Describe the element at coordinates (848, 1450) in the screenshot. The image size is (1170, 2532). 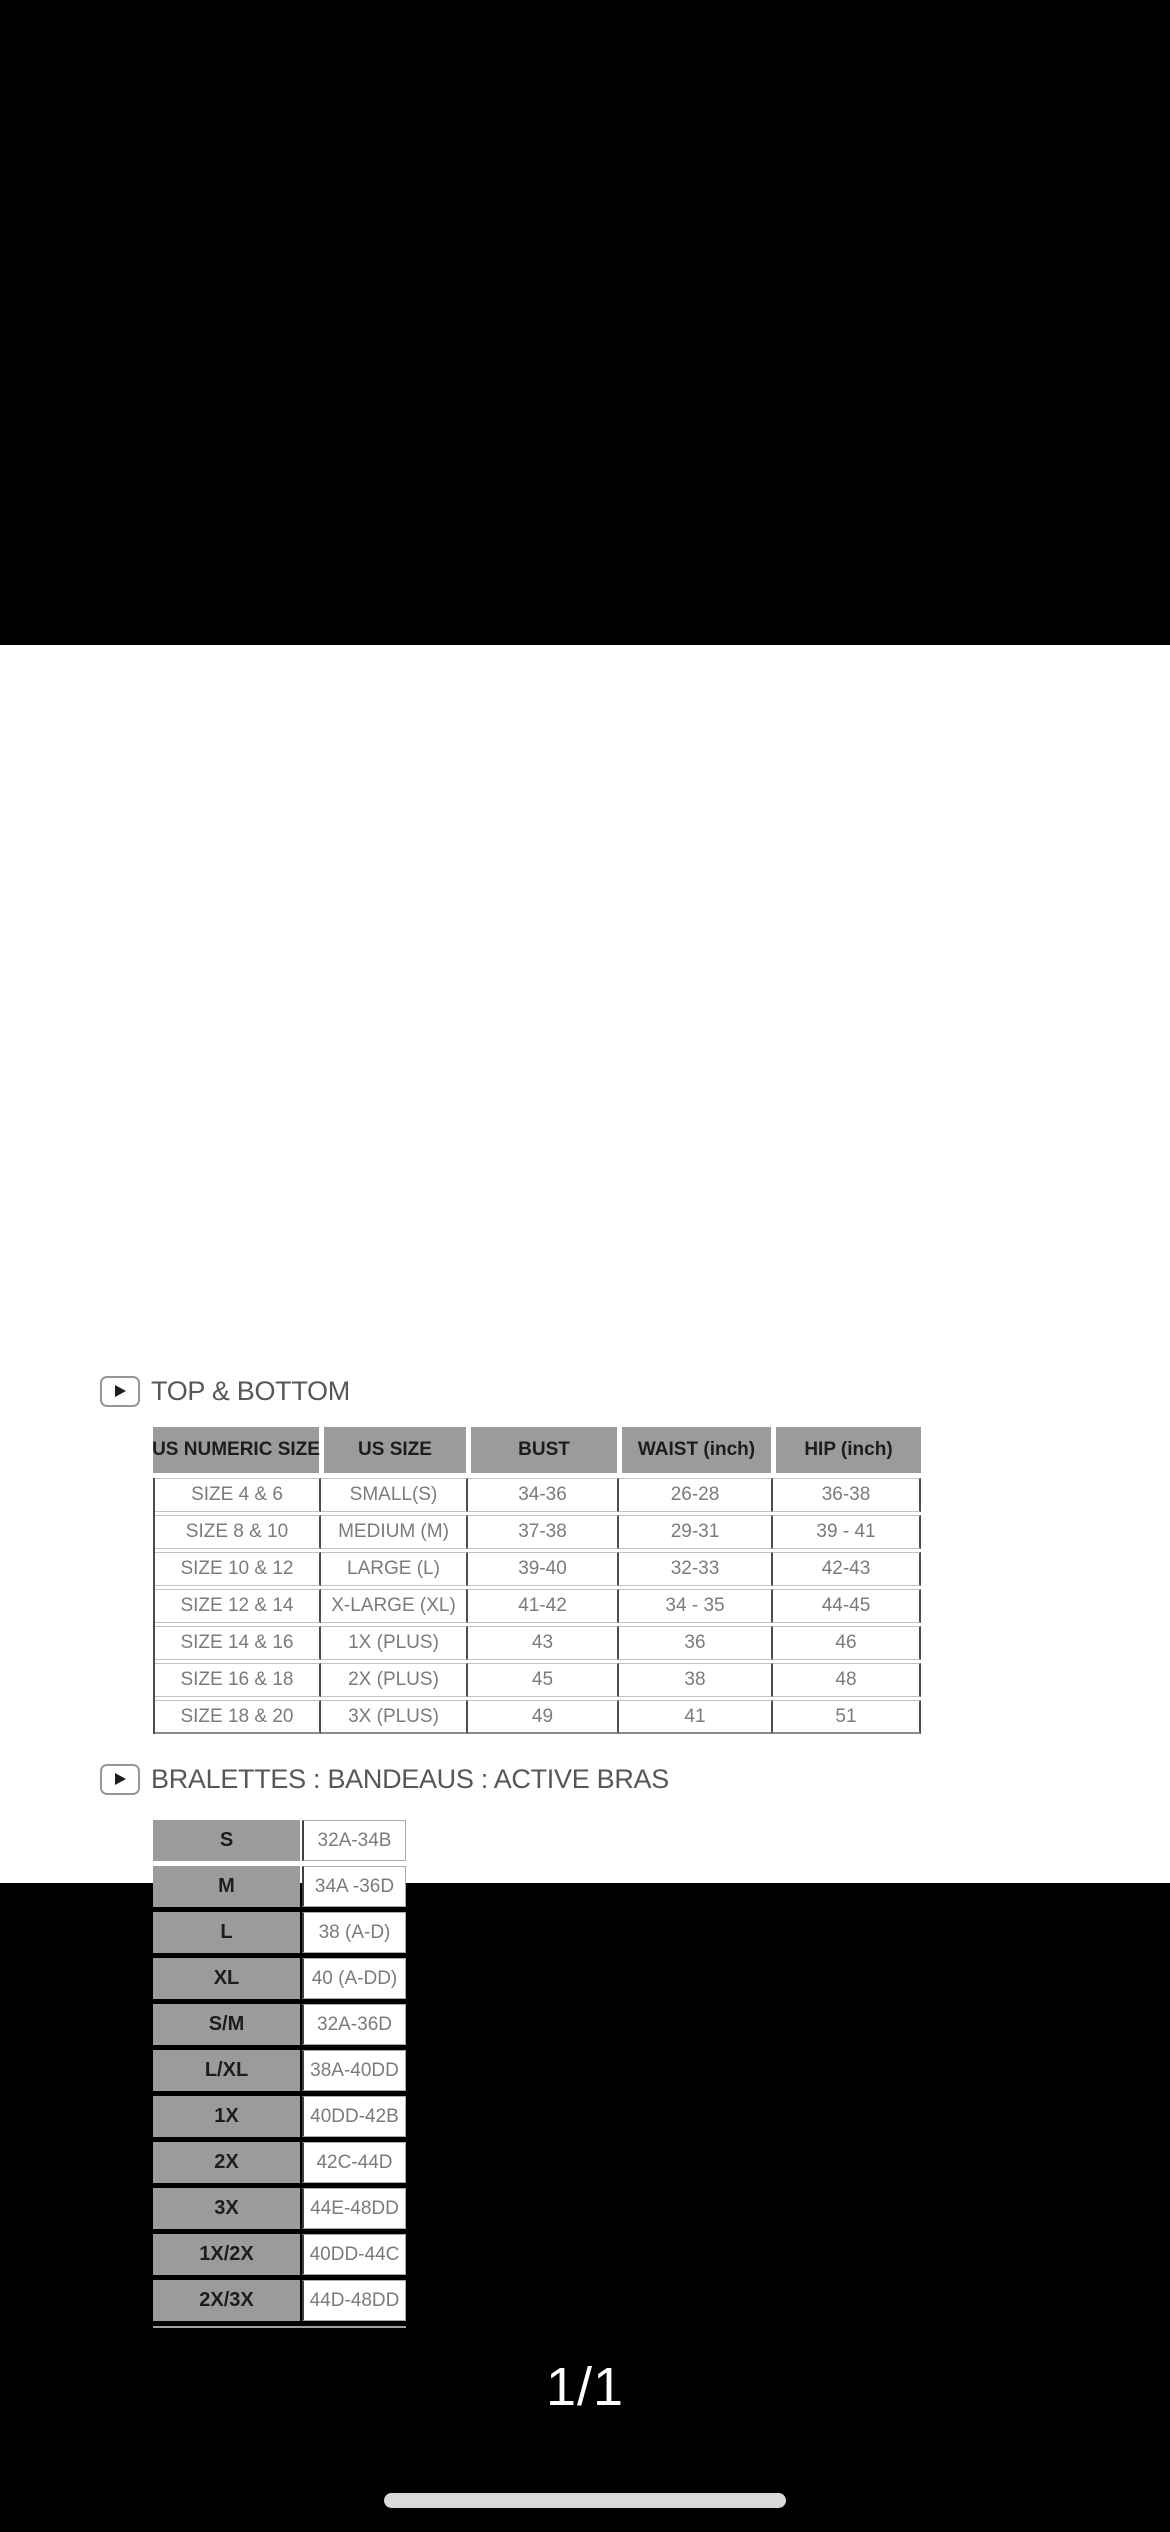
I see `column-header: HIP (inch)` at that location.